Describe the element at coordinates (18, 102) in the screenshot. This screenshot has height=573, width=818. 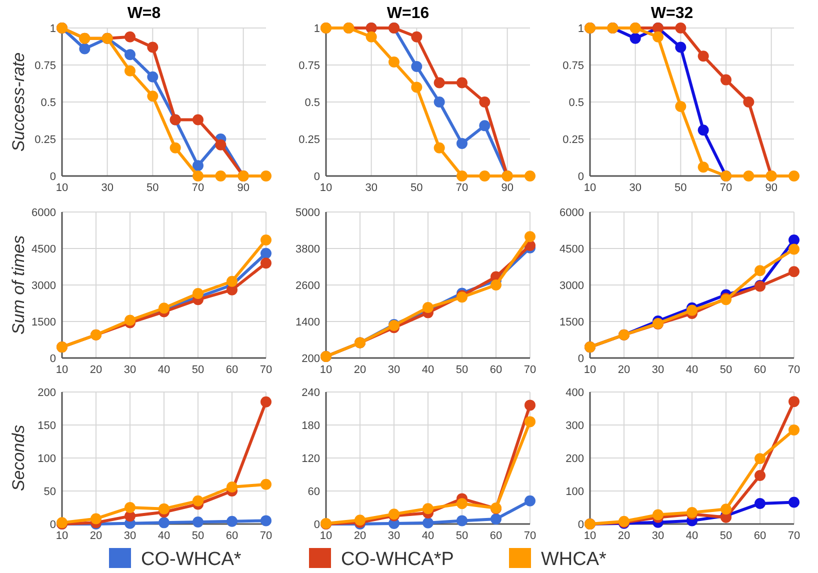
I see `y-axis-title: Success-rate` at that location.